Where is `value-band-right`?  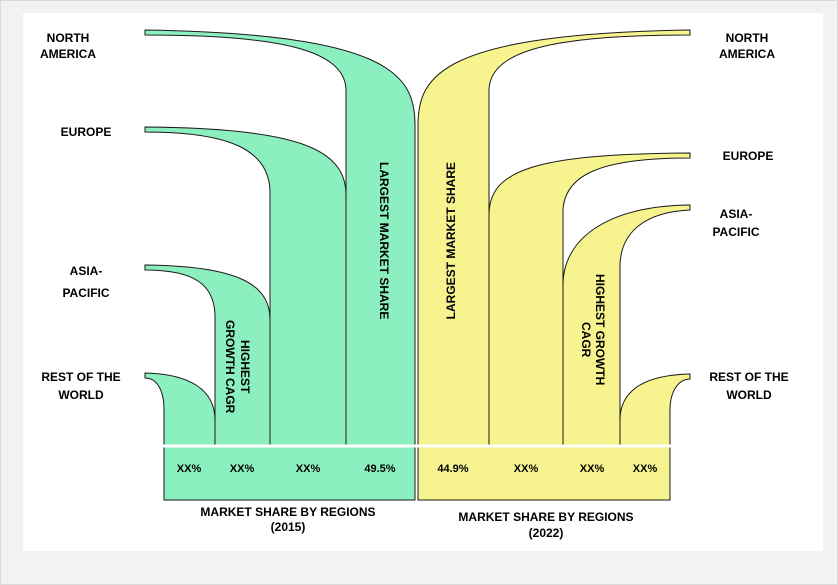 value-band-right is located at coordinates (544, 473).